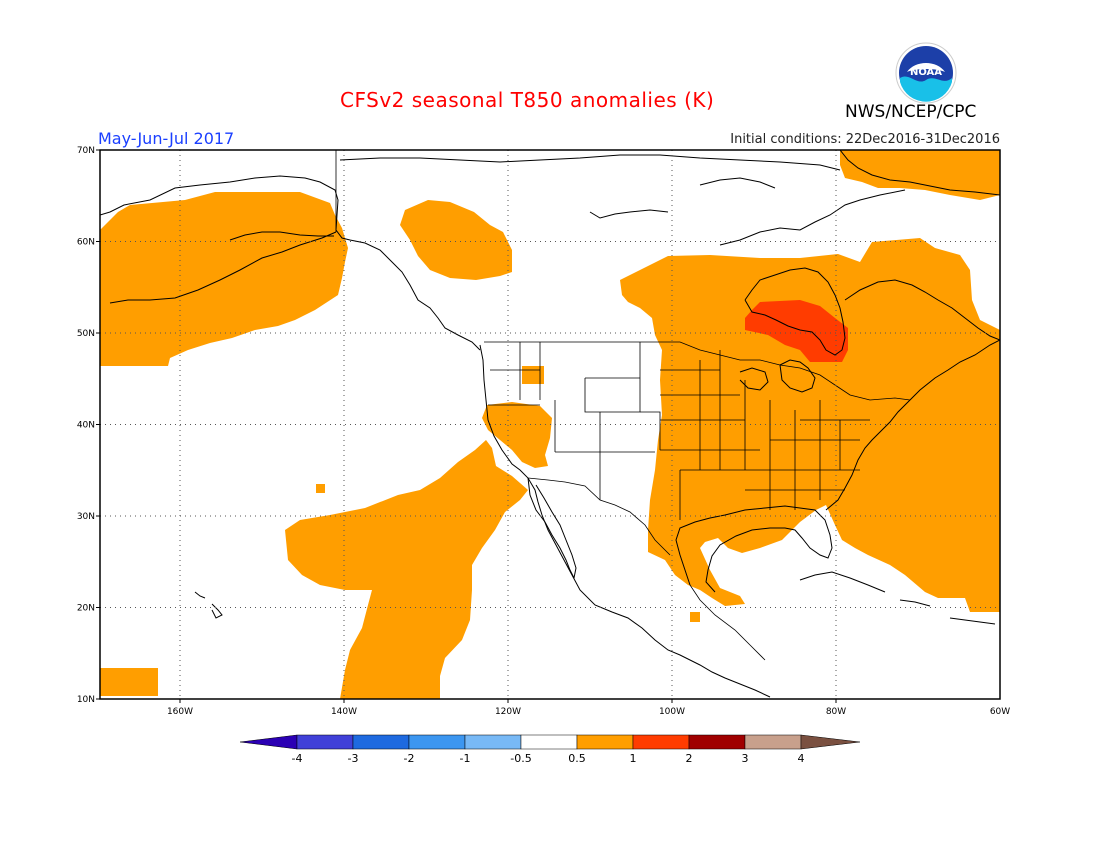  I want to click on anomaly-region-hudson-bay, so click(796, 331).